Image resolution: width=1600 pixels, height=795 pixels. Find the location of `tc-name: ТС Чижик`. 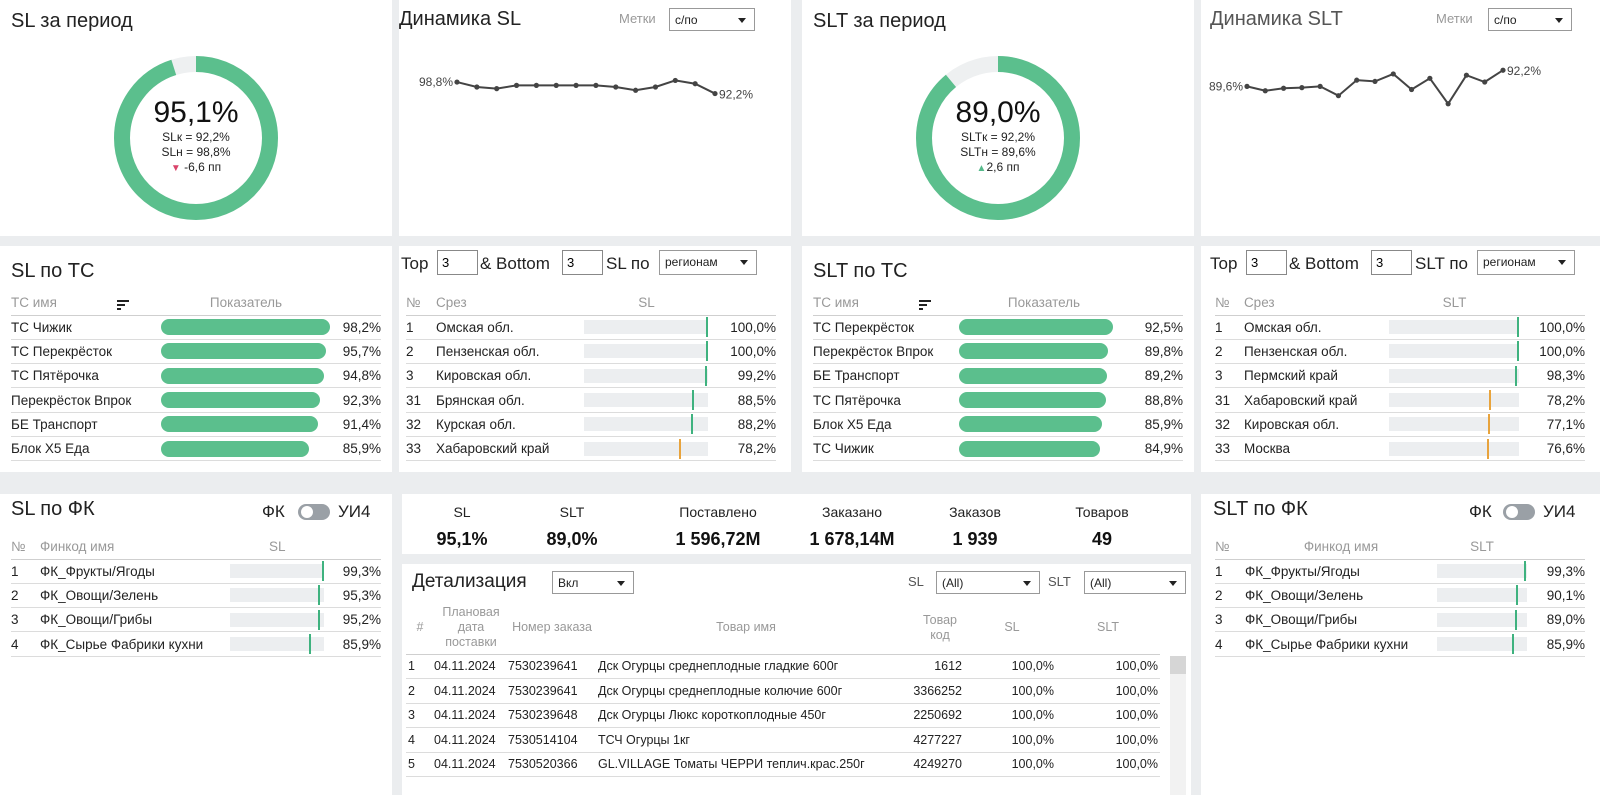

tc-name: ТС Чижик is located at coordinates (886, 449).